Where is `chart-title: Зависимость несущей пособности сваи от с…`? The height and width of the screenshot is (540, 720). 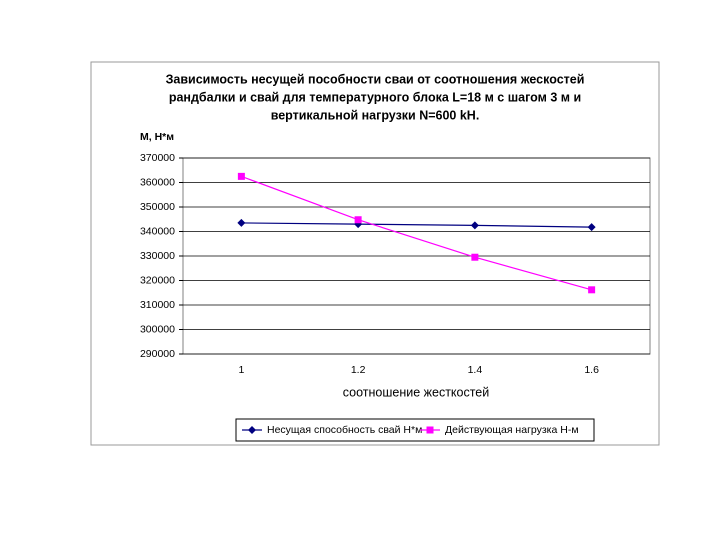 chart-title: Зависимость несущей пособности сваи от с… is located at coordinates (375, 79).